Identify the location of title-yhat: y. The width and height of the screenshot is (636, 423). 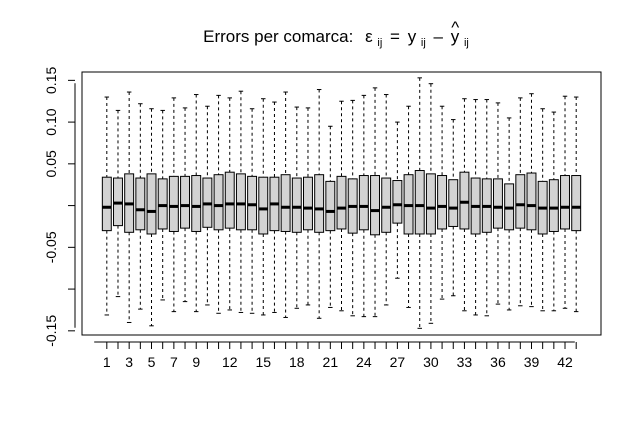
(455, 36).